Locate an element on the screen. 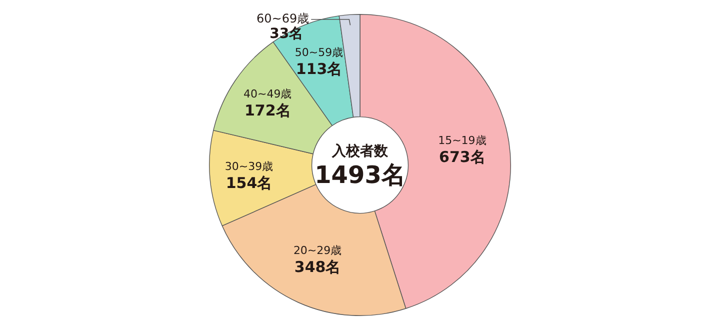  data-label: 348名 is located at coordinates (317, 267).